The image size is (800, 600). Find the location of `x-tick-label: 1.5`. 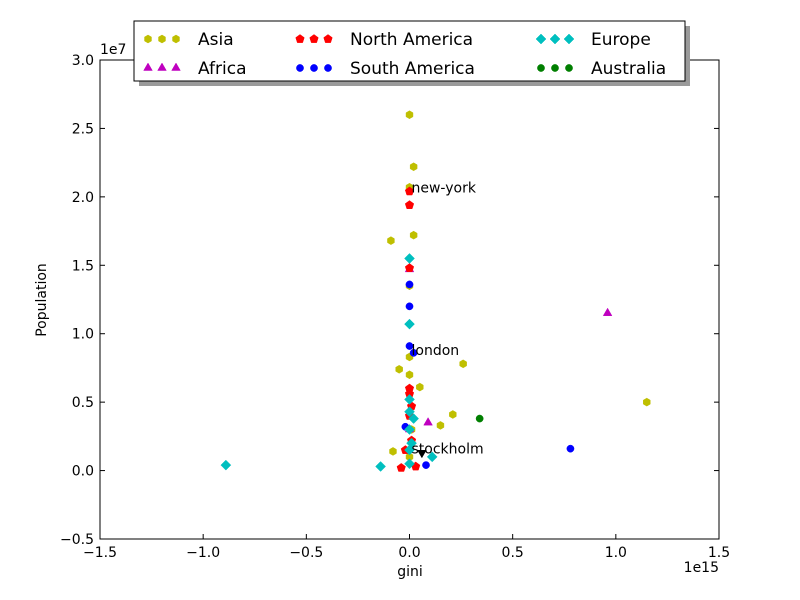

x-tick-label: 1.5 is located at coordinates (719, 553).